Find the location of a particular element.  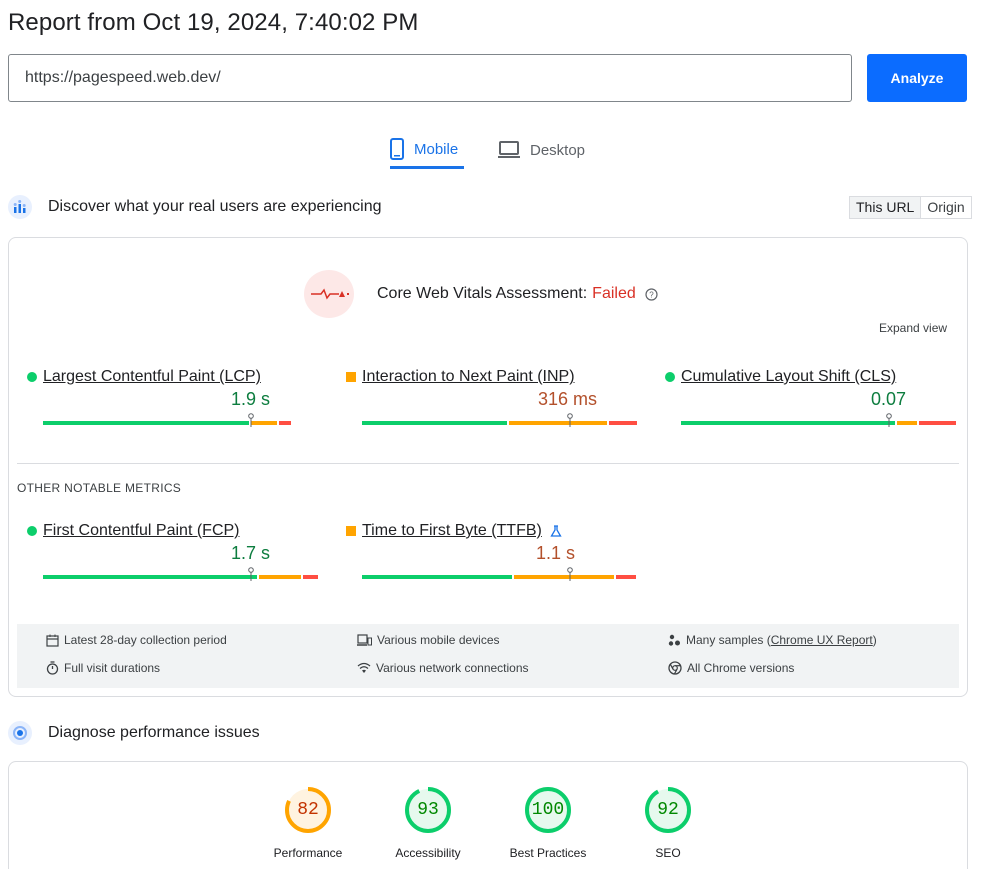

tab-mobile-label: Mobile is located at coordinates (436, 149).